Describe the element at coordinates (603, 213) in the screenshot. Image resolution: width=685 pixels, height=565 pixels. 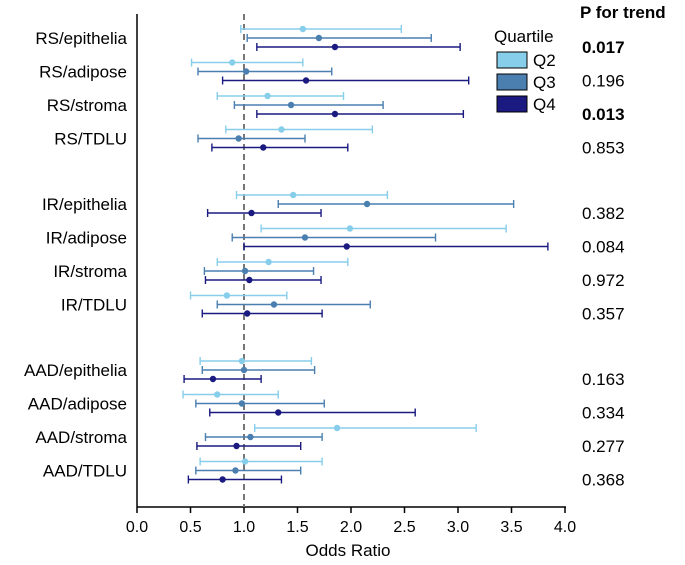
I see `p-trend-value: 0.382` at that location.